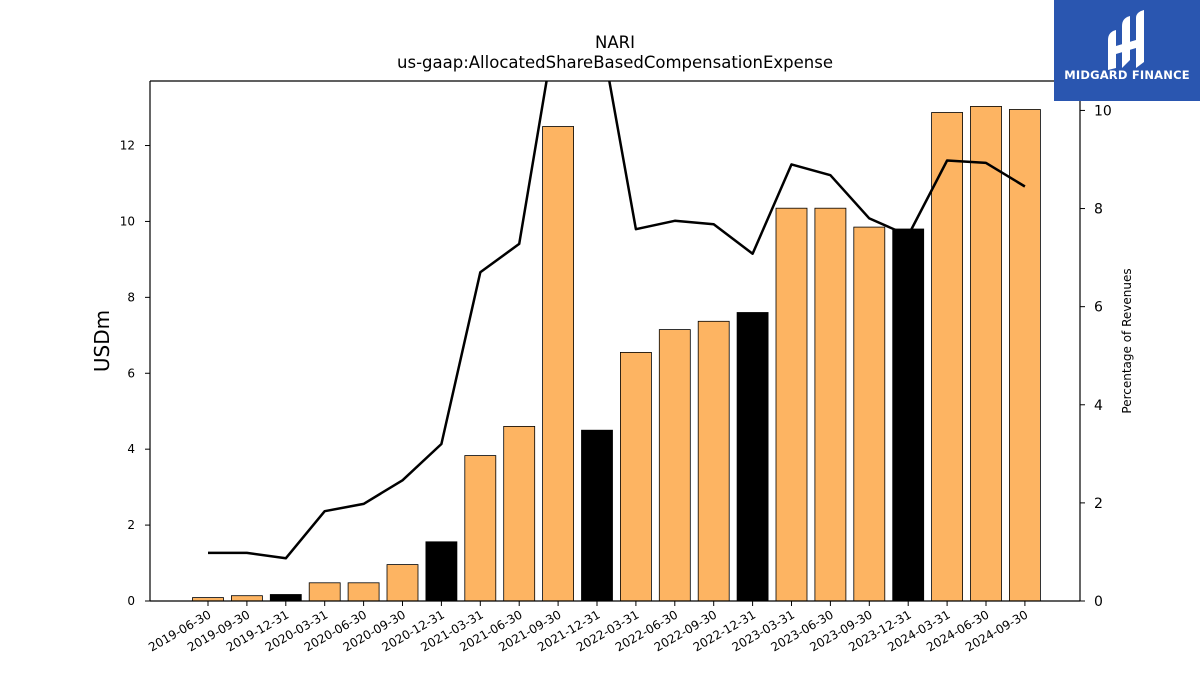 The height and width of the screenshot is (675, 1200). Describe the element at coordinates (1127, 340) in the screenshot. I see `y2-axis-label: Percentage of Revenues` at that location.